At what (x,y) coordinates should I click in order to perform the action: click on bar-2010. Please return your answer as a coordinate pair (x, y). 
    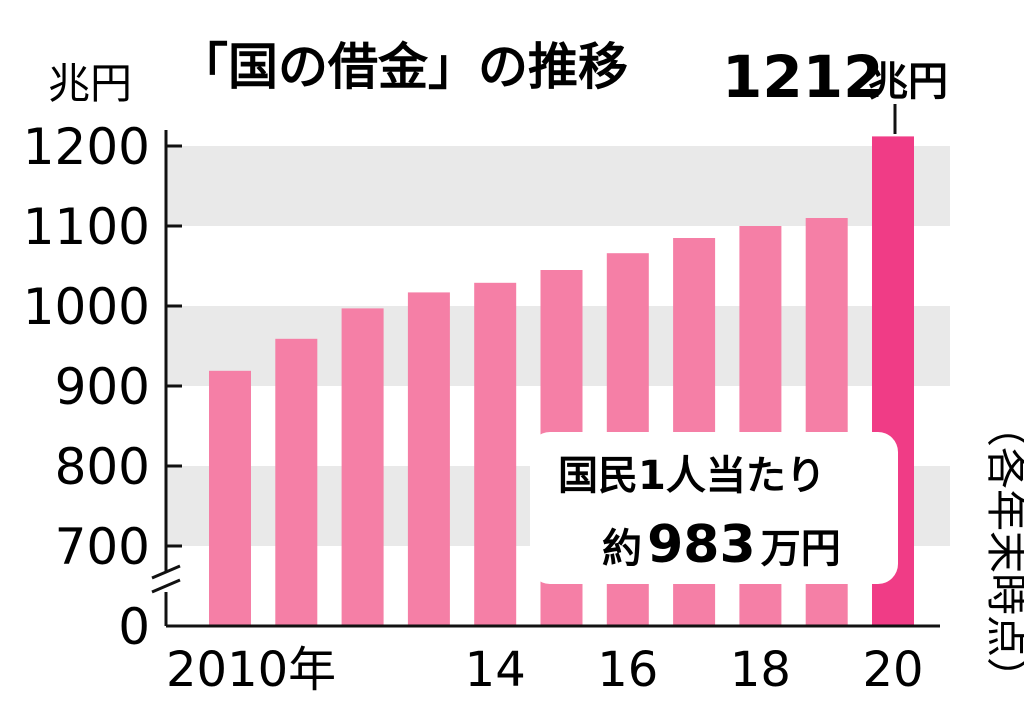
    Looking at the image, I should click on (230, 498).